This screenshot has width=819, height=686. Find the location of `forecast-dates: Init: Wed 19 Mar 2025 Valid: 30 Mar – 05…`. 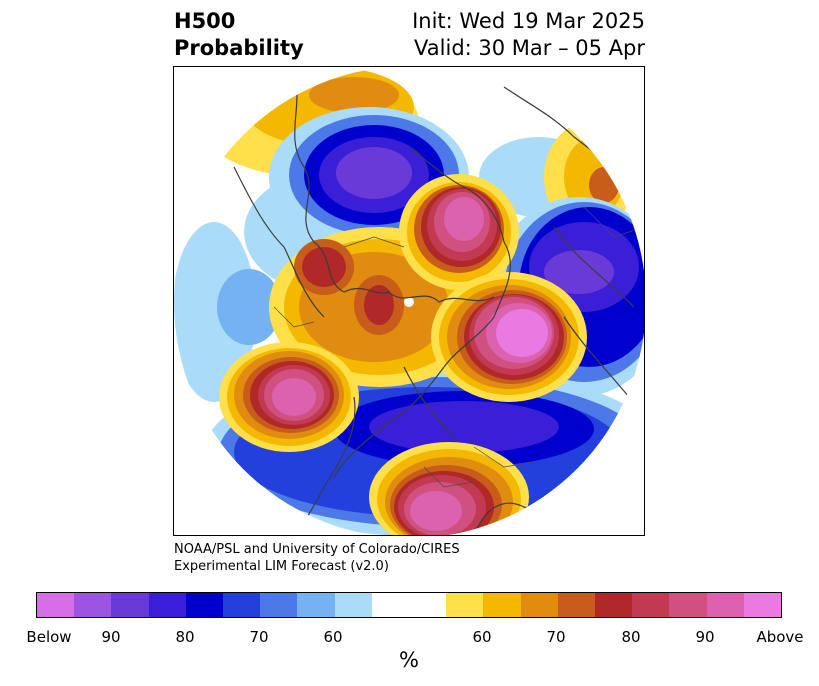

forecast-dates: Init: Wed 19 Mar 2025 Valid: 30 Mar – 05… is located at coordinates (528, 35).